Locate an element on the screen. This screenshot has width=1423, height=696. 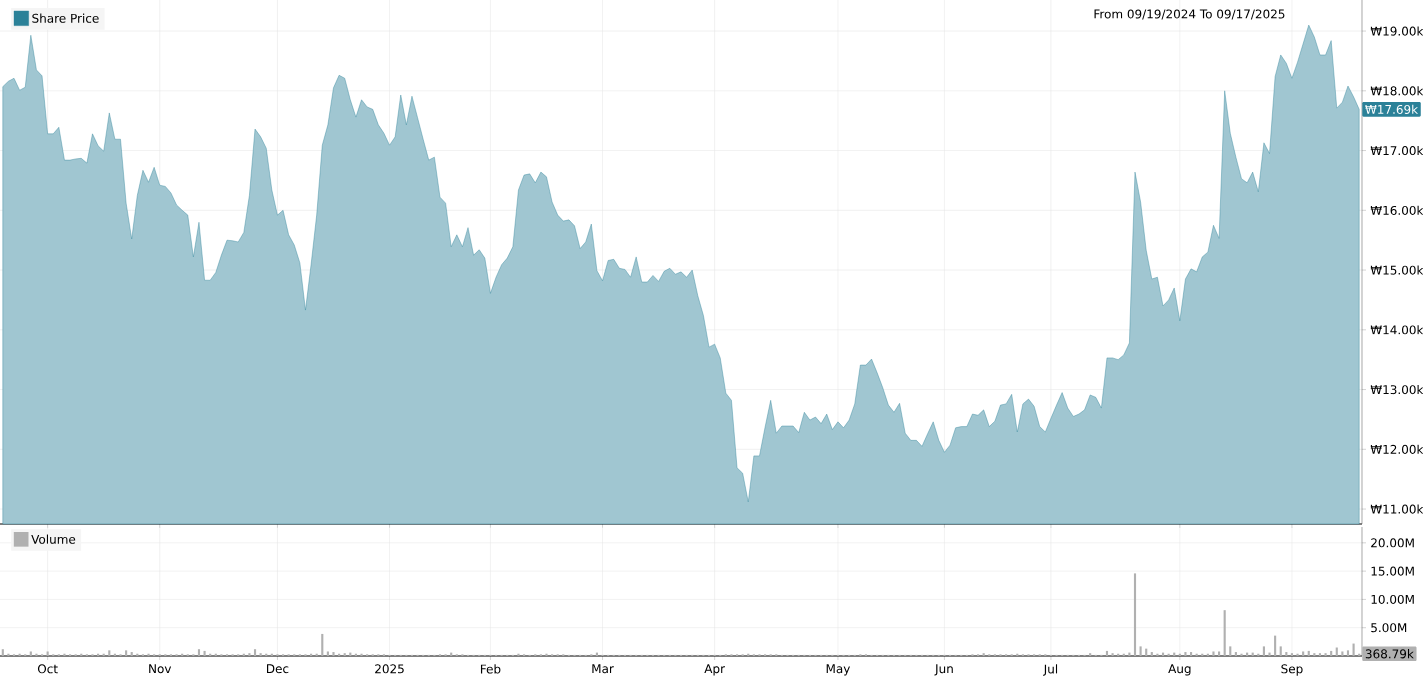
y-tick-label: 5.00M is located at coordinates (1389, 628).